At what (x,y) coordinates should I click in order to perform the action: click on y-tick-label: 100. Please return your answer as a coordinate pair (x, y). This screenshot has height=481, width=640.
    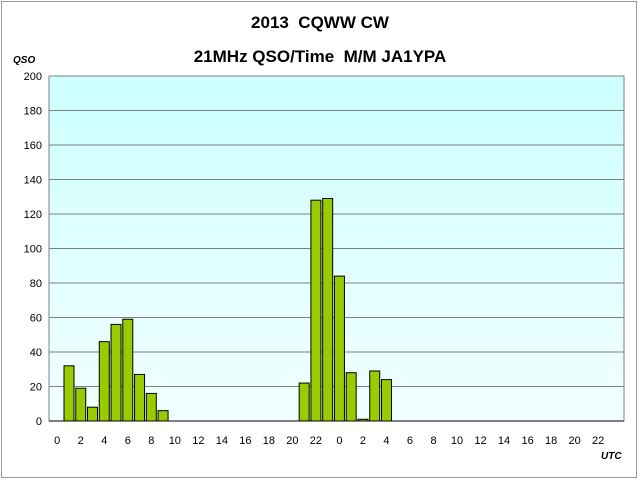
    Looking at the image, I should click on (33, 250).